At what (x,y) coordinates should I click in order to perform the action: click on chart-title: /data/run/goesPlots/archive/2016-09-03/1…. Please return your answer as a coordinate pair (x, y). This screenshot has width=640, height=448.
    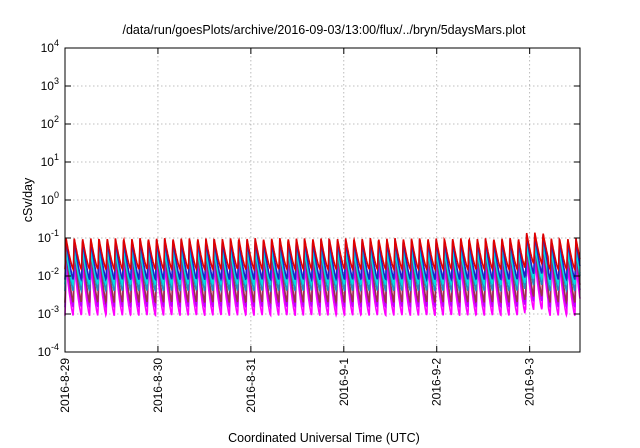
    Looking at the image, I should click on (324, 30).